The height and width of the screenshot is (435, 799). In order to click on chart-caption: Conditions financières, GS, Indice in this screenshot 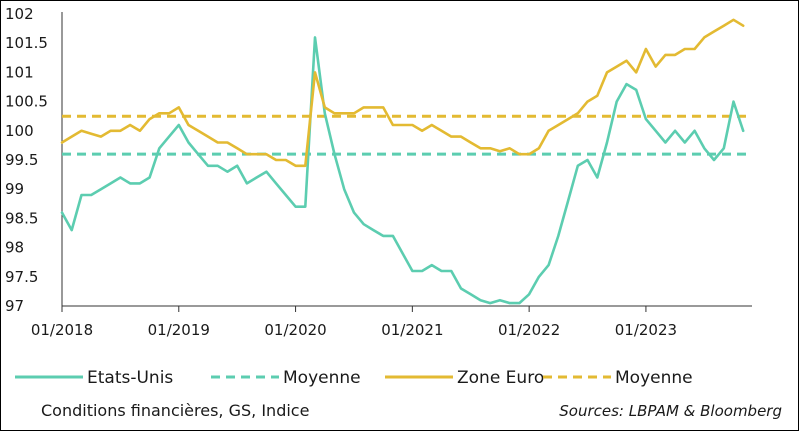, I will do `click(175, 410)`.